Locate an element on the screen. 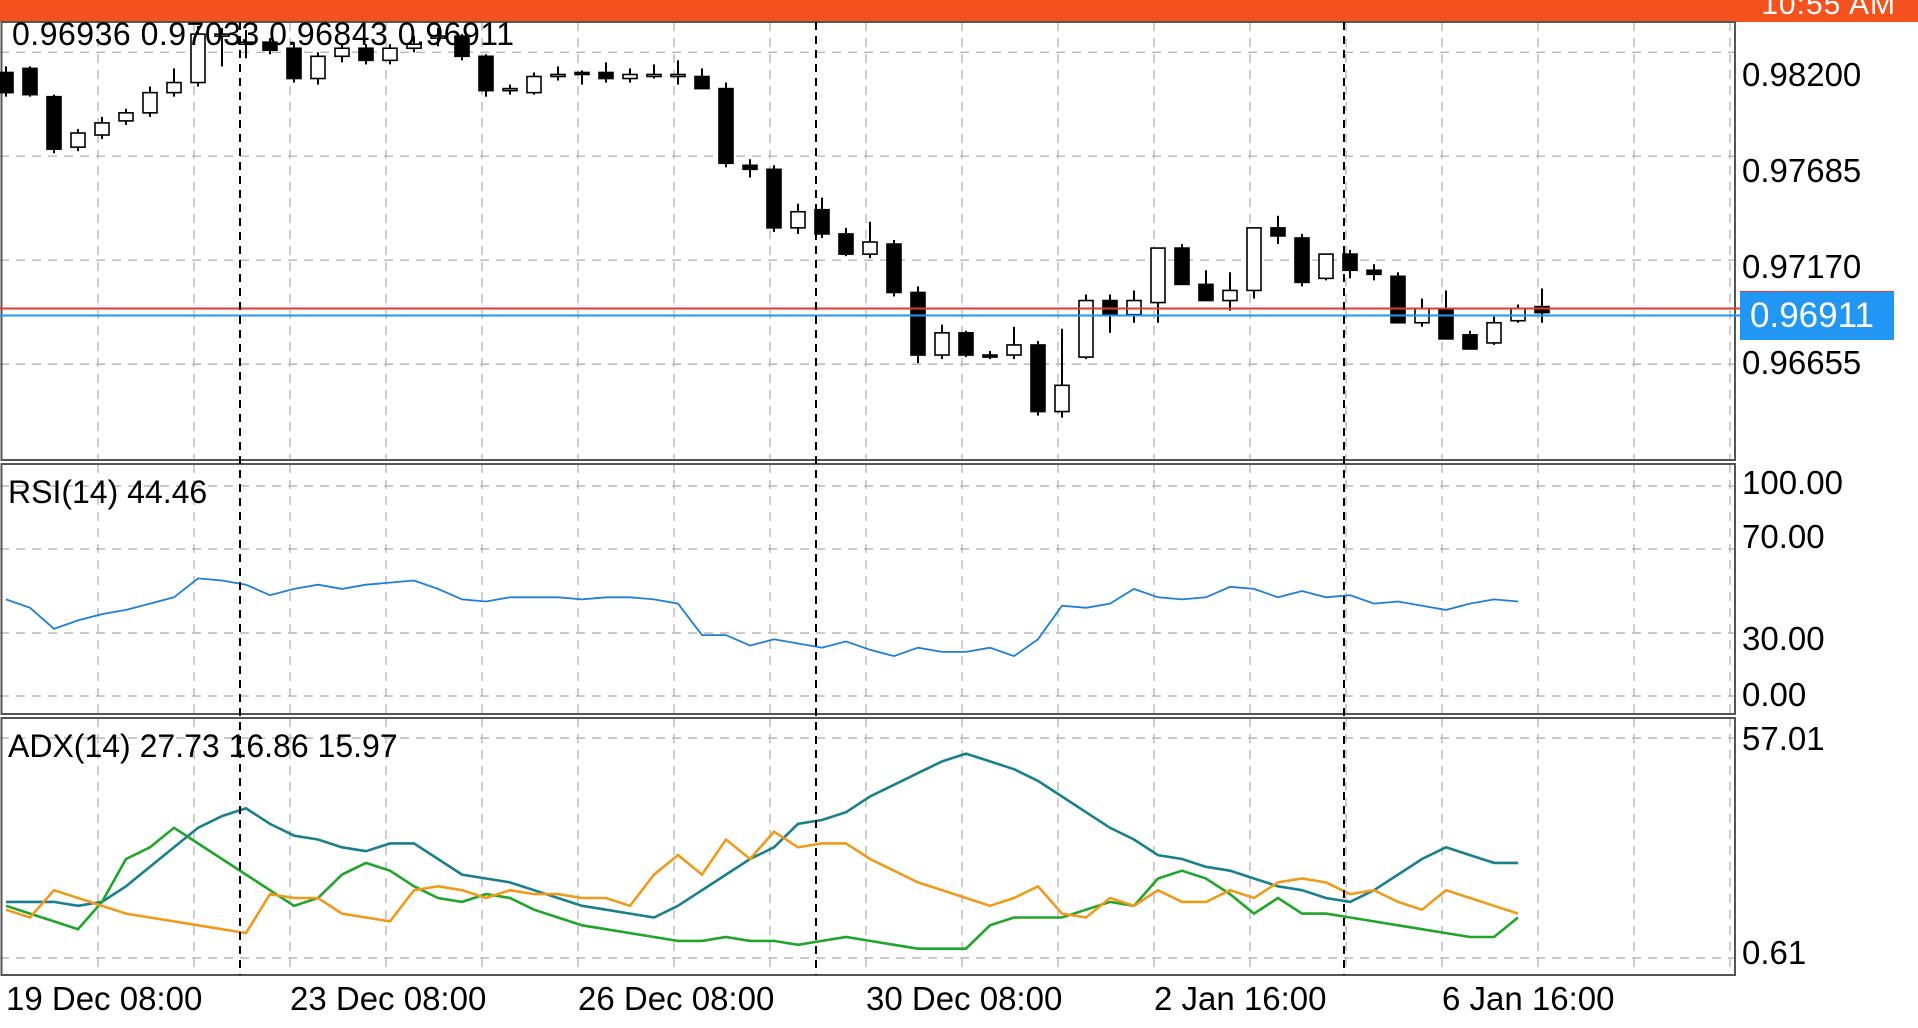 The width and height of the screenshot is (1918, 1028). rsi-series is located at coordinates (762, 617).